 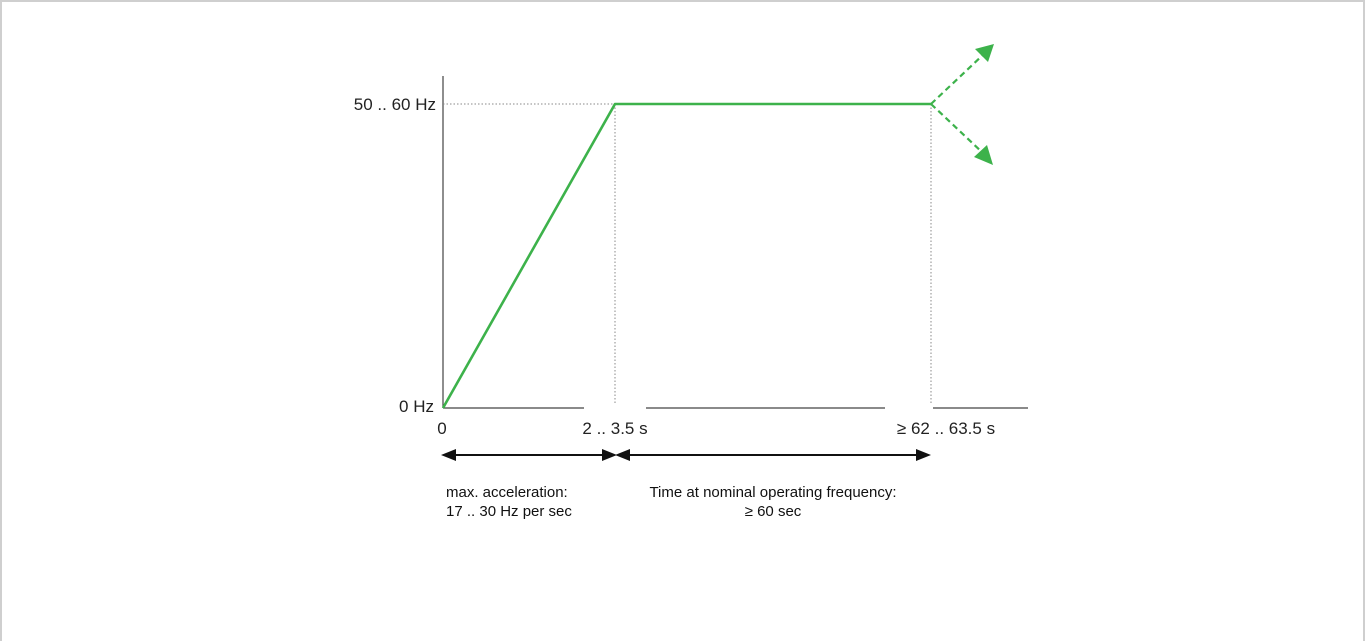 I want to click on acceleration-note-line2: 17 .. 30 Hz per sec, so click(x=509, y=511).